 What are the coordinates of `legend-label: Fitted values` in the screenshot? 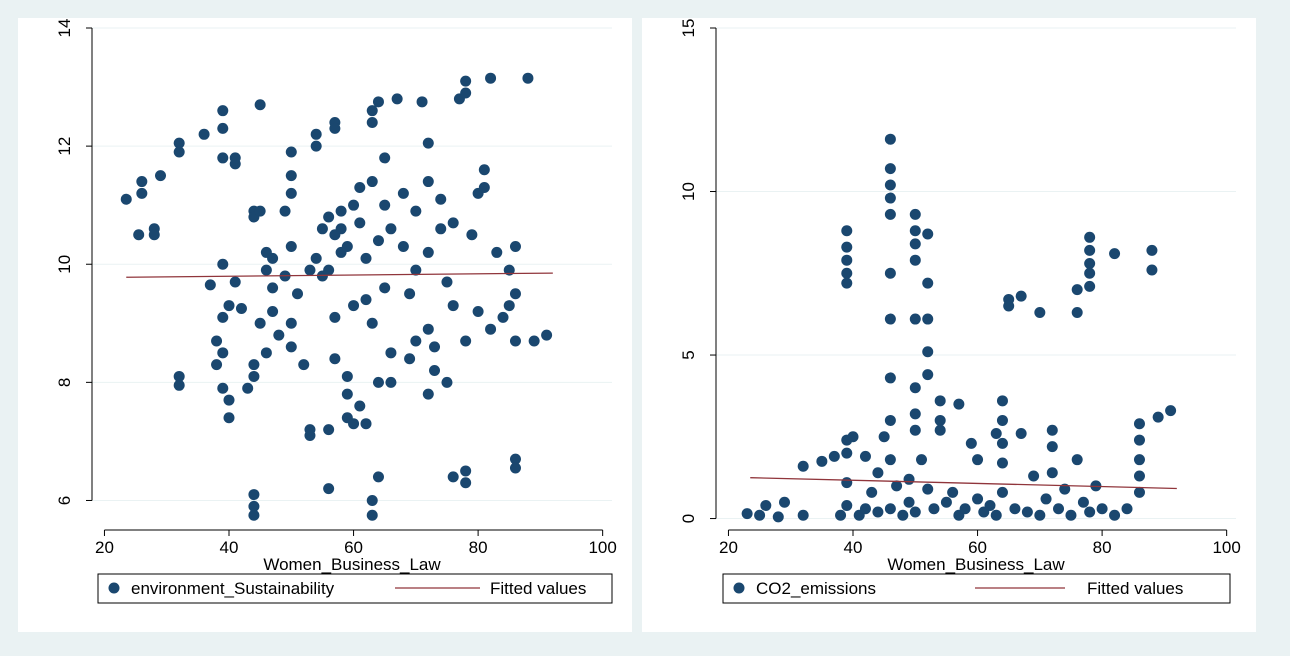 It's located at (538, 588).